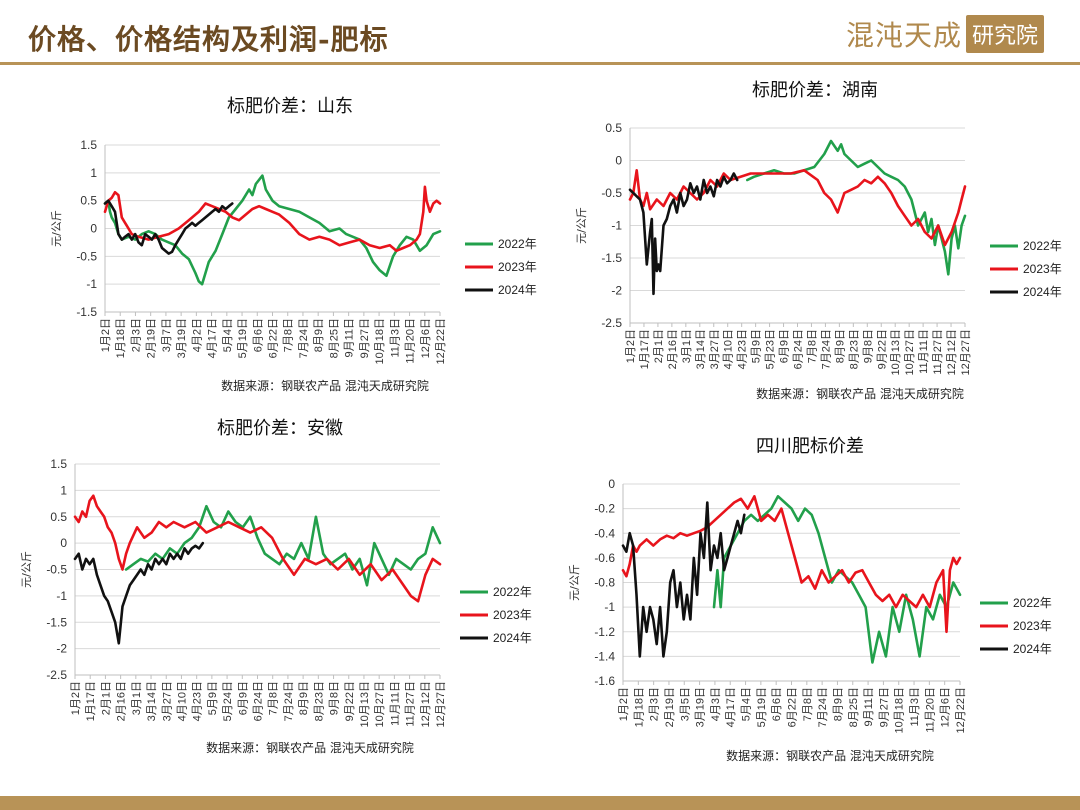 The width and height of the screenshot is (1080, 810). Describe the element at coordinates (122, 701) in the screenshot. I see `x-tick-label: 2月16日` at that location.